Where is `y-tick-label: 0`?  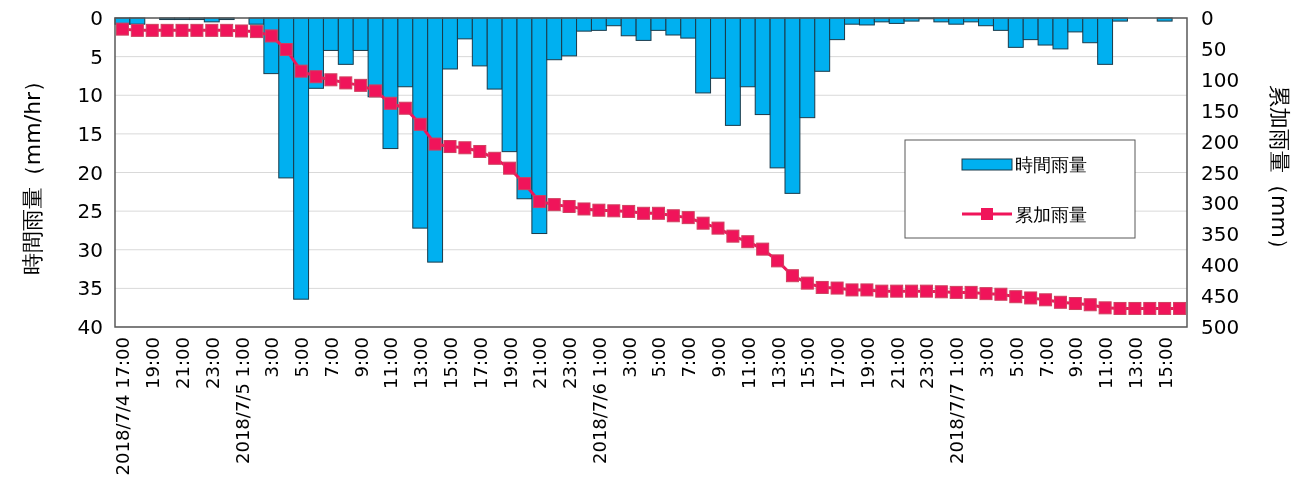
y-tick-label: 0 is located at coordinates (96, 18).